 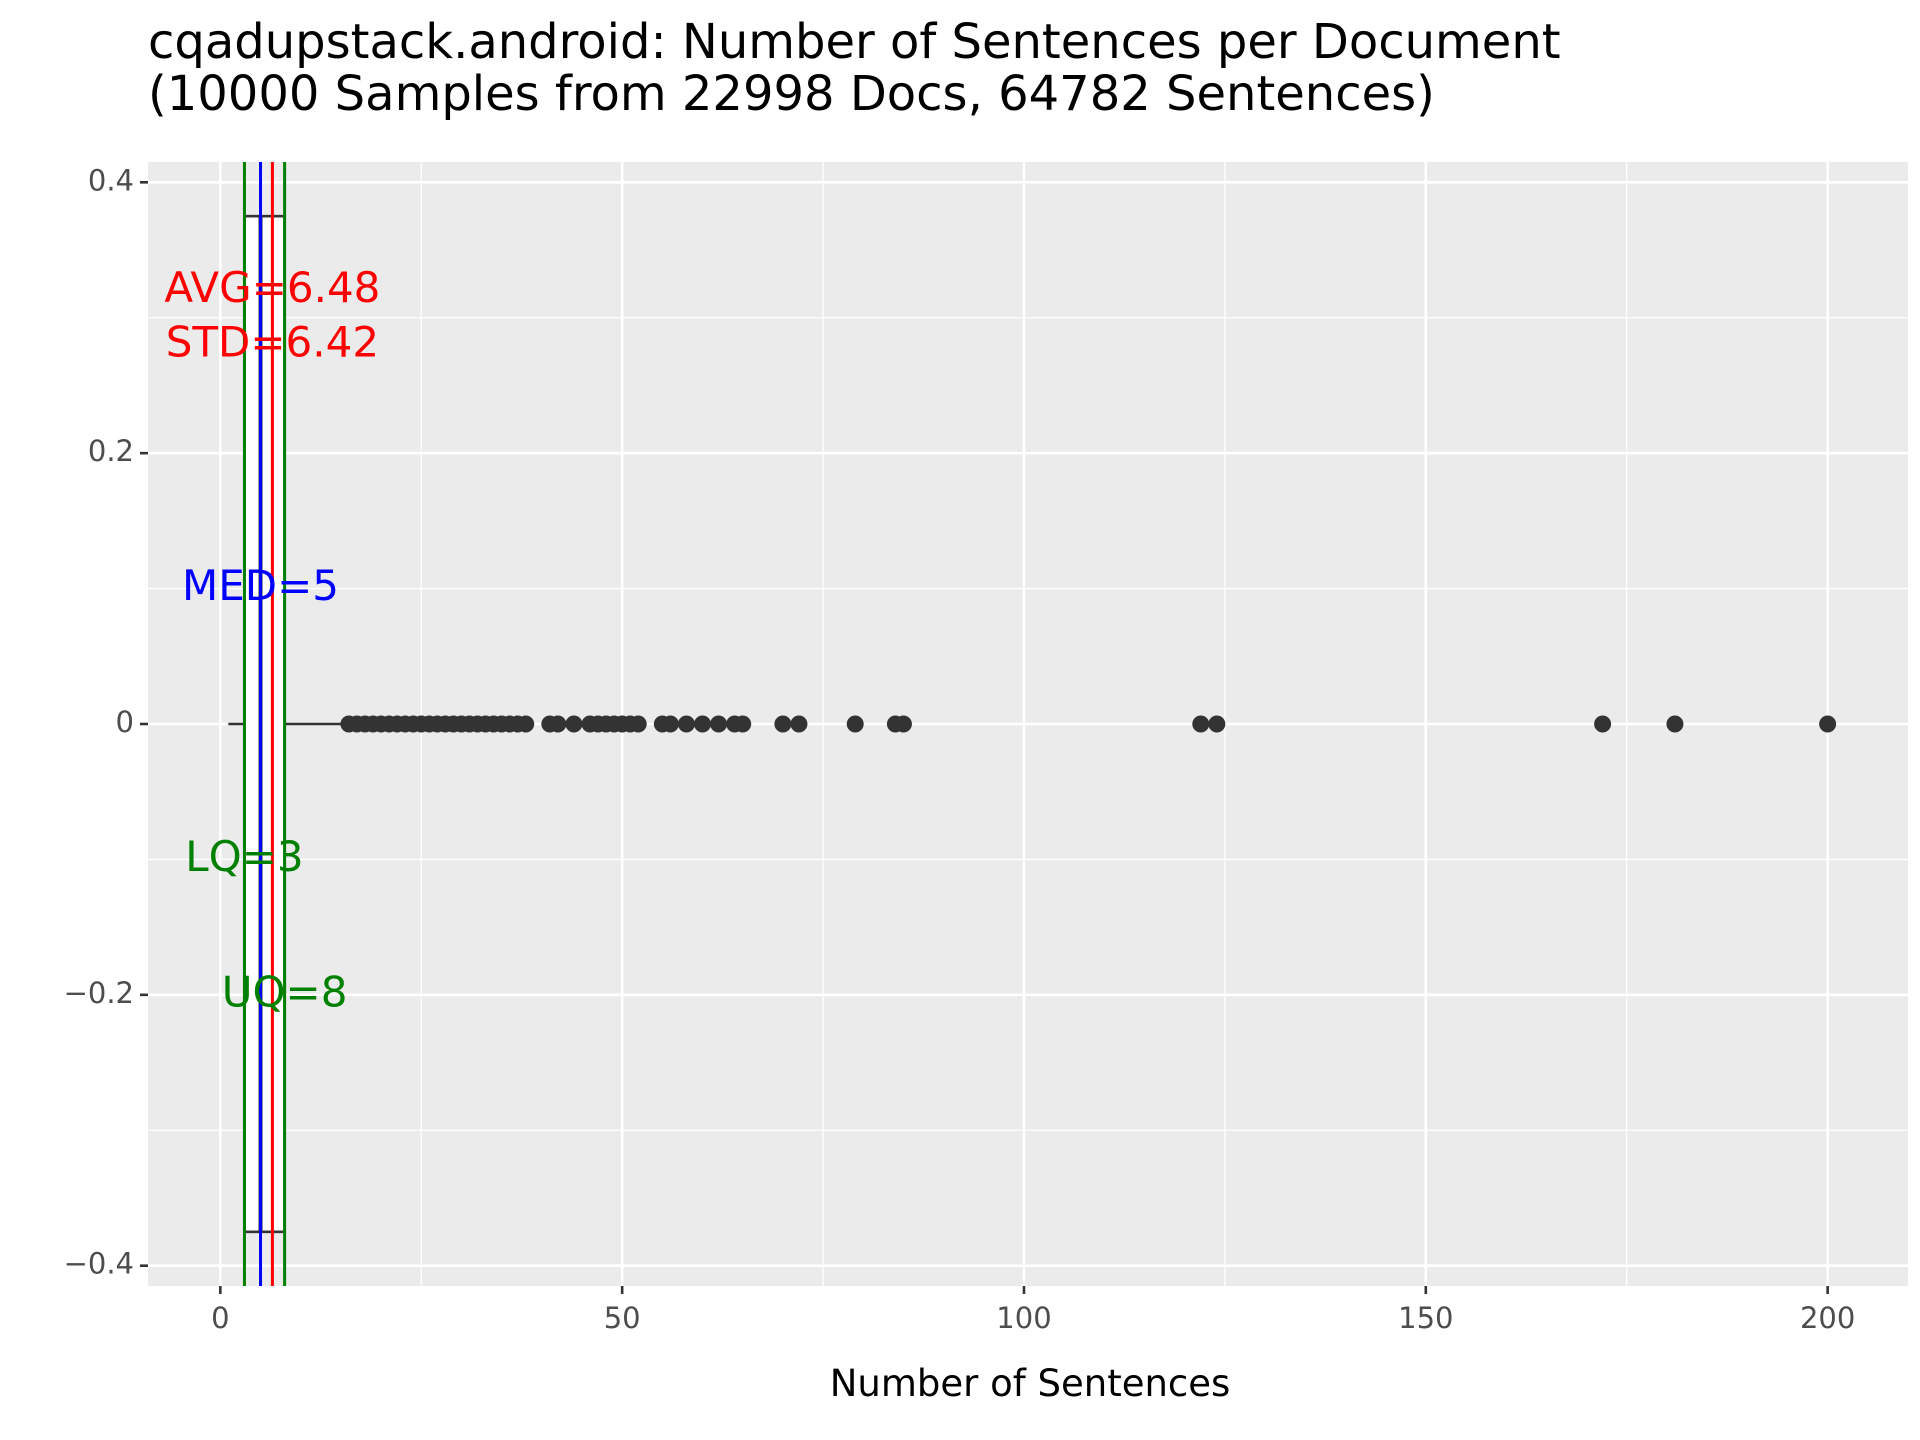 I want to click on y-tick-label: 0, so click(x=125, y=722).